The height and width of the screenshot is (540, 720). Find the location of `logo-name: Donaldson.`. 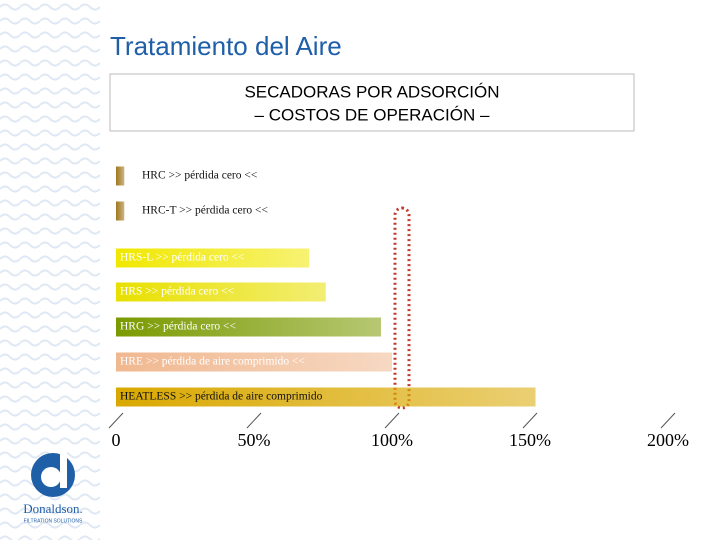

logo-name: Donaldson. is located at coordinates (53, 508).